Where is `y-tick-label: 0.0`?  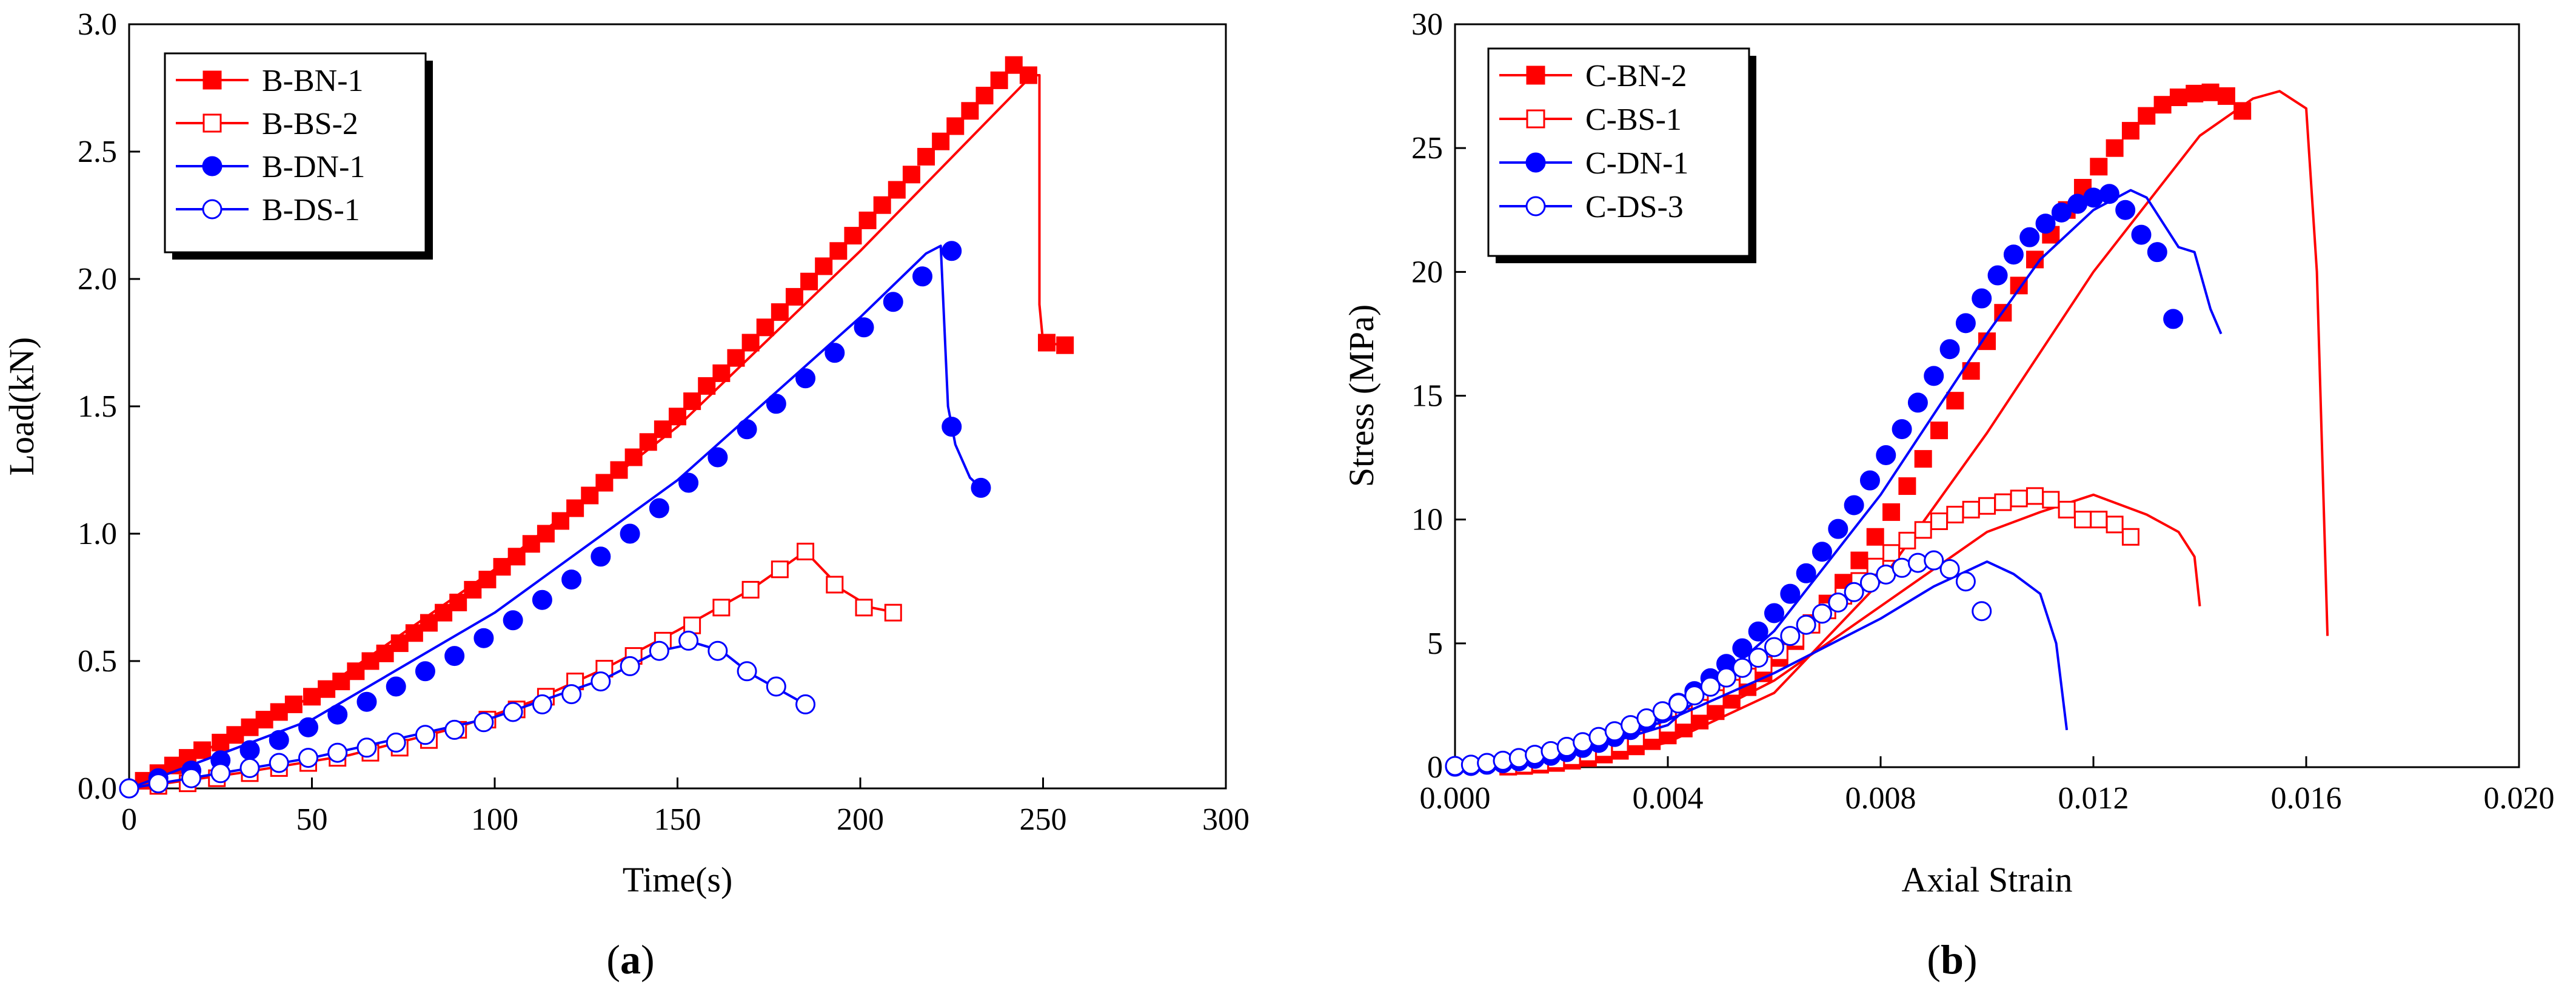
y-tick-label: 0.0 is located at coordinates (97, 788).